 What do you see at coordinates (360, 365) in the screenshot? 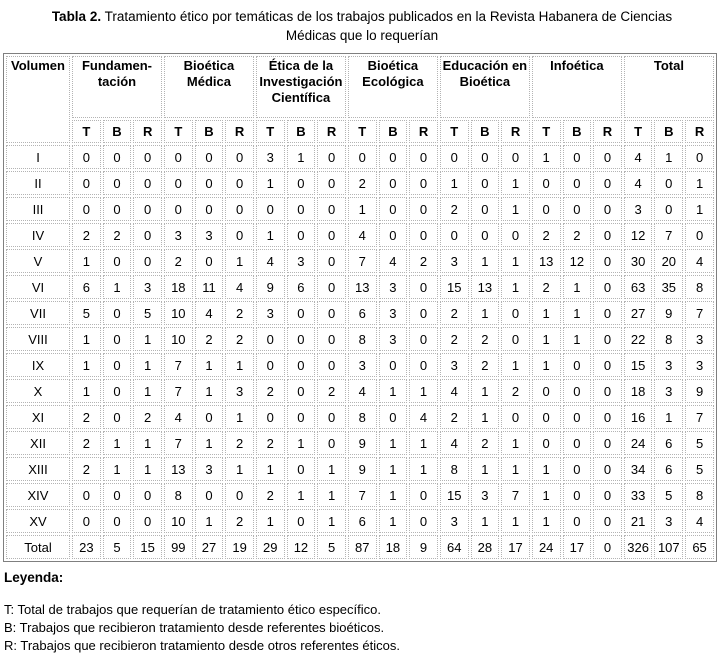
I see `table-row-volume-ix: IX 1 0 1 7 1 1 0 0 0 3 0 0 3 2 1 1 0 0 15 3 3` at bounding box center [360, 365].